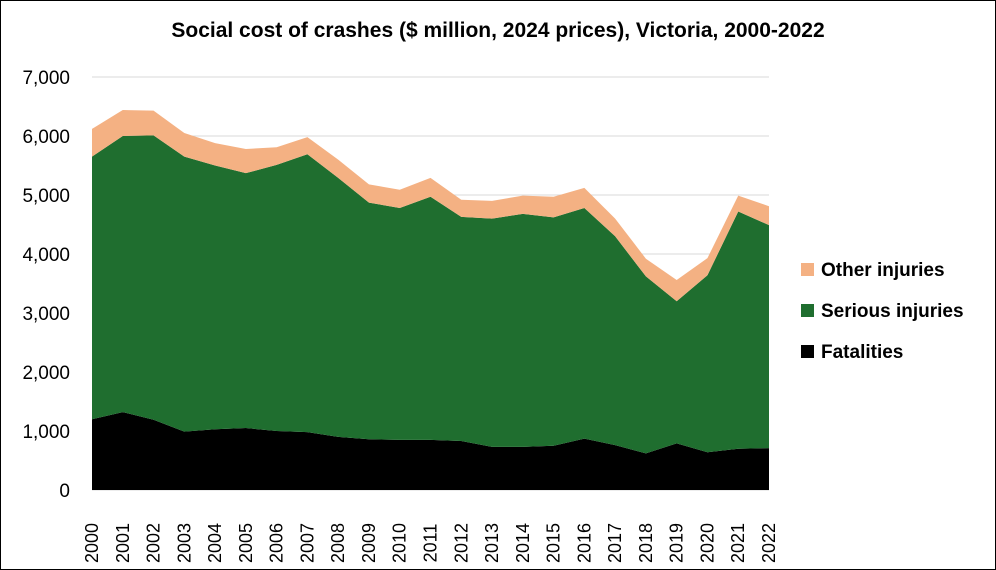  What do you see at coordinates (615, 543) in the screenshot?
I see `x-tick-label: 2017` at bounding box center [615, 543].